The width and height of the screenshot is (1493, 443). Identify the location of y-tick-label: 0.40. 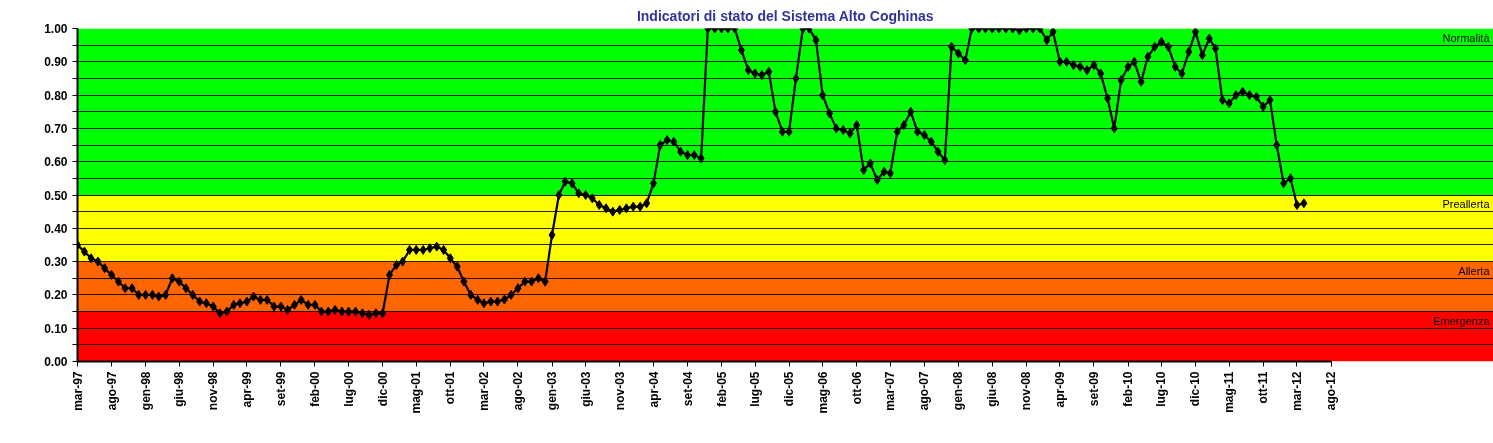
(56, 228).